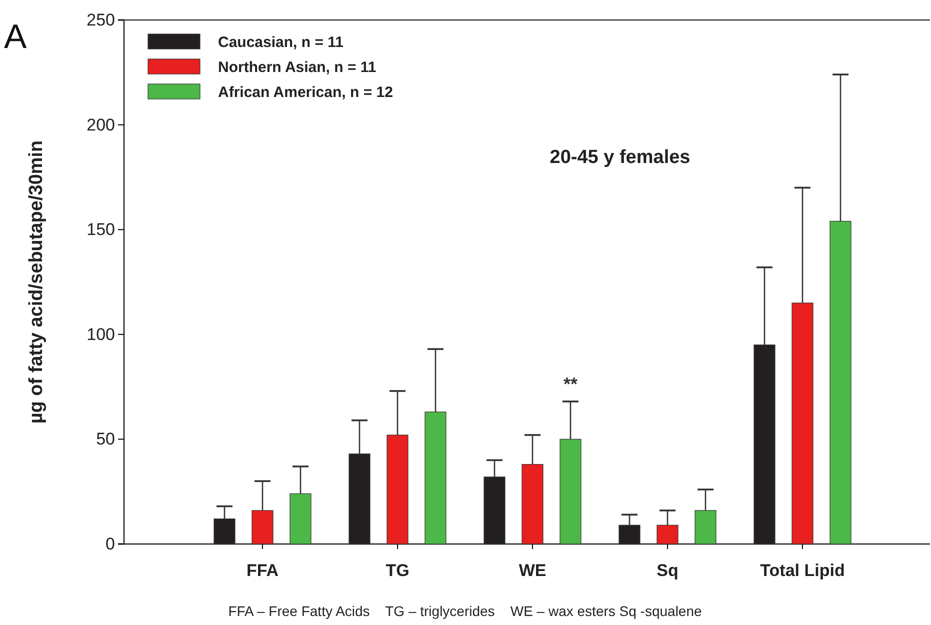 The width and height of the screenshot is (931, 625). I want to click on x-tick-label: Total Lipid, so click(802, 570).